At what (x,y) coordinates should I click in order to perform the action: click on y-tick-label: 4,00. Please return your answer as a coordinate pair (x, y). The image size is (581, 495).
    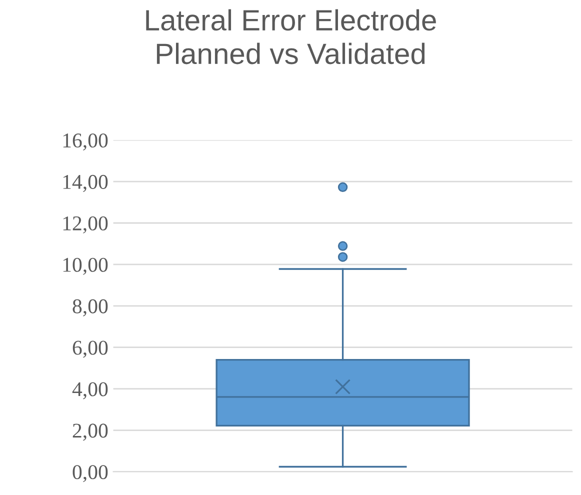
    Looking at the image, I should click on (90, 391).